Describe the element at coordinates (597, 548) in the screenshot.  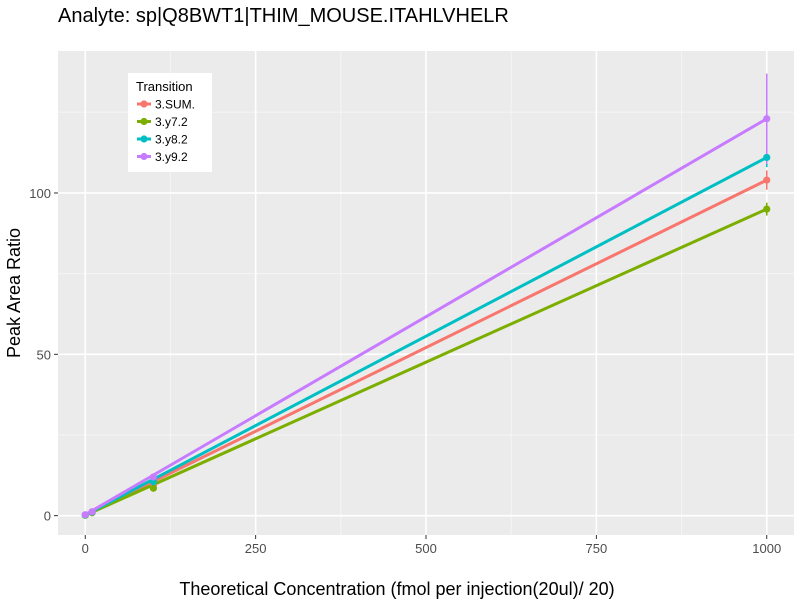
I see `x-tick-label: 750` at that location.